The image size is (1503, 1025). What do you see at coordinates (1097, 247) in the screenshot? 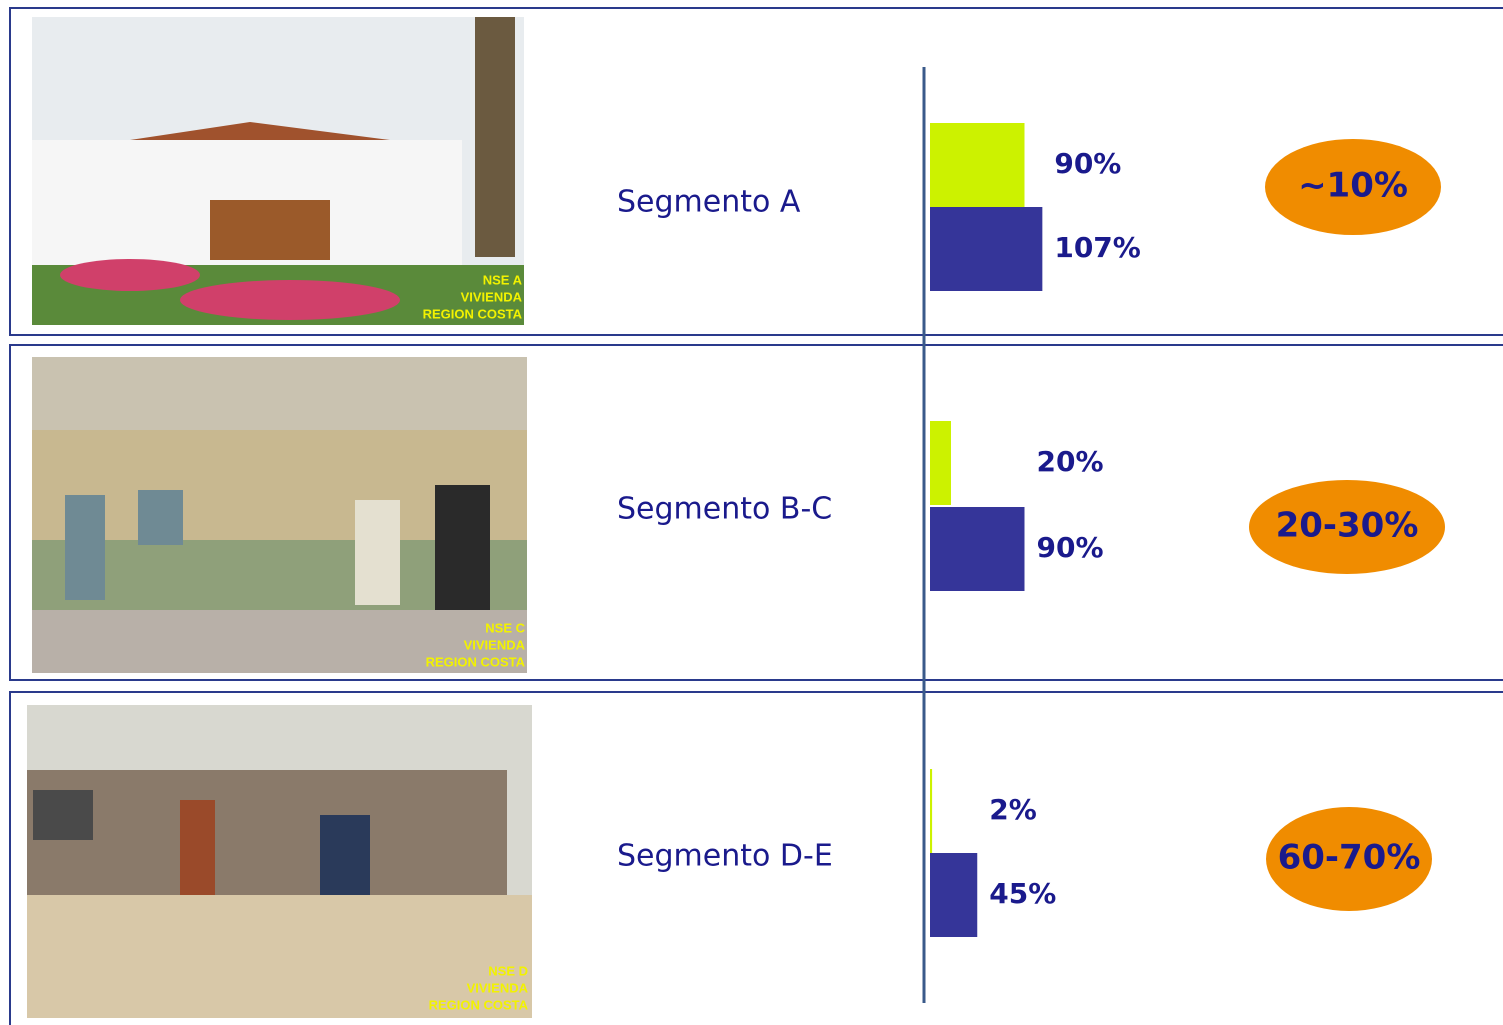
I see `value-label: 107%` at bounding box center [1097, 247].